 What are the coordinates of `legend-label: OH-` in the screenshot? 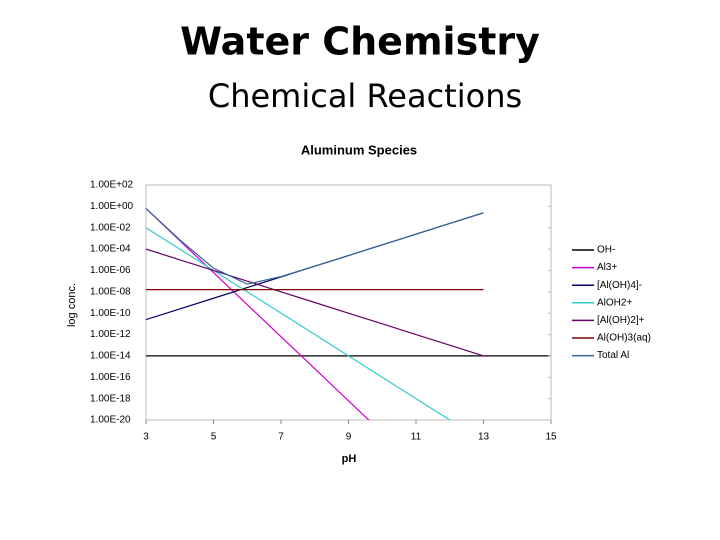 It's located at (606, 250).